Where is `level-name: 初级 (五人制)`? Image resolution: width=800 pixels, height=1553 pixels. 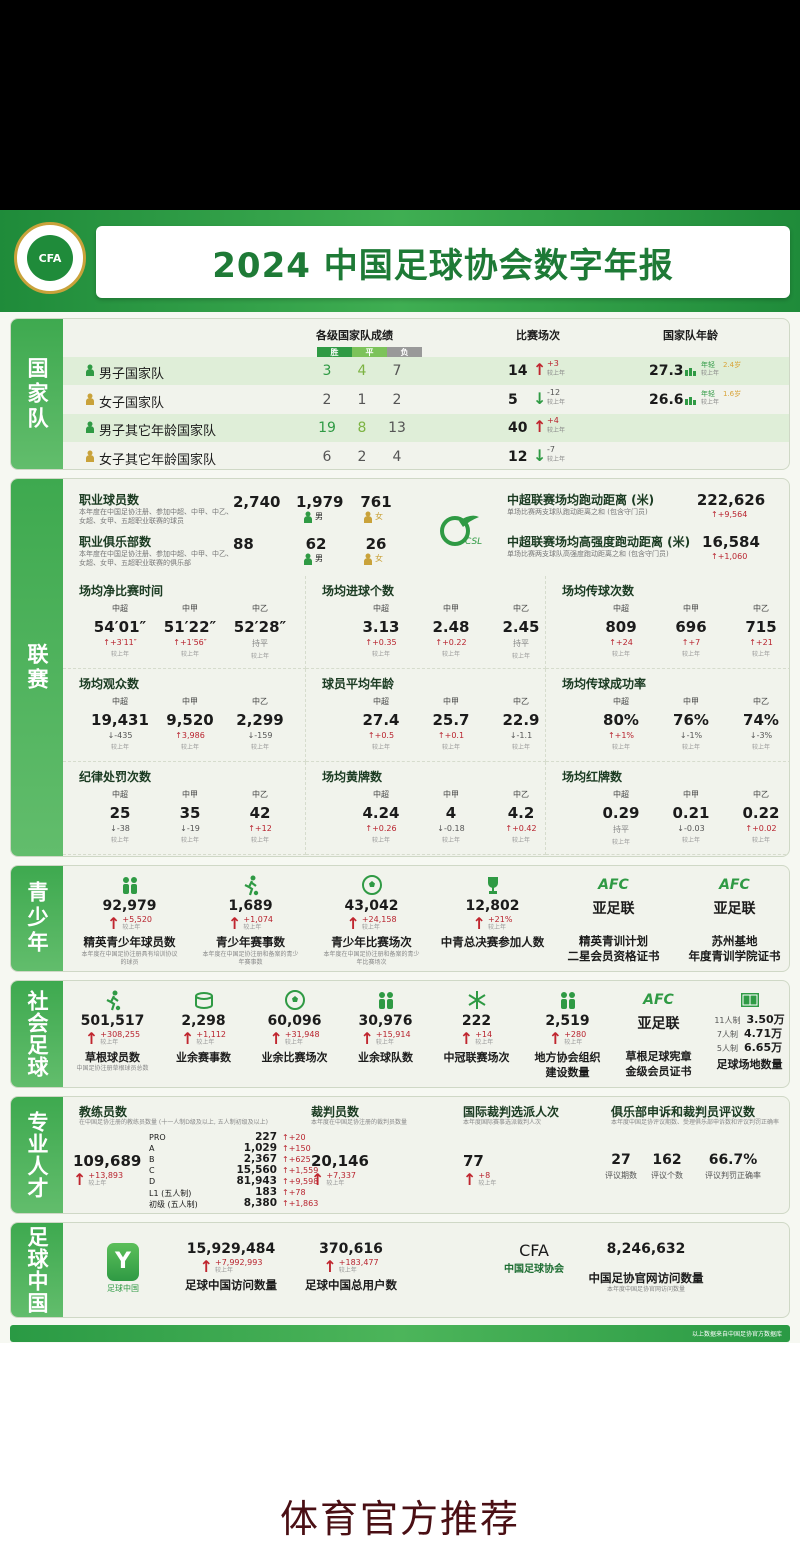
level-name: 初级 (五人制) is located at coordinates (173, 1204).